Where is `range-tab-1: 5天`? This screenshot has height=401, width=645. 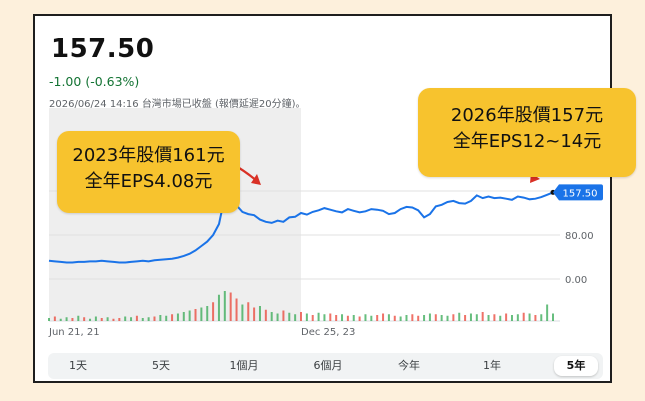
range-tab-1: 5天 is located at coordinates (161, 365).